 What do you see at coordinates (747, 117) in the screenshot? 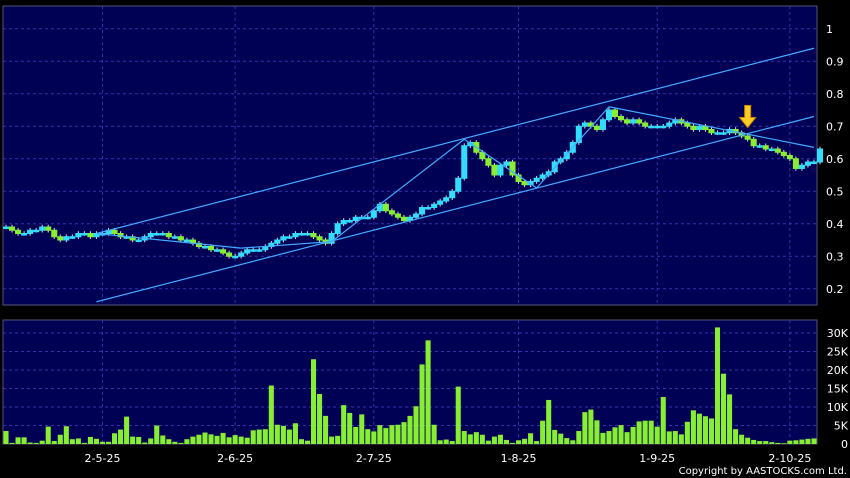
I see `down-arrow-icon` at bounding box center [747, 117].